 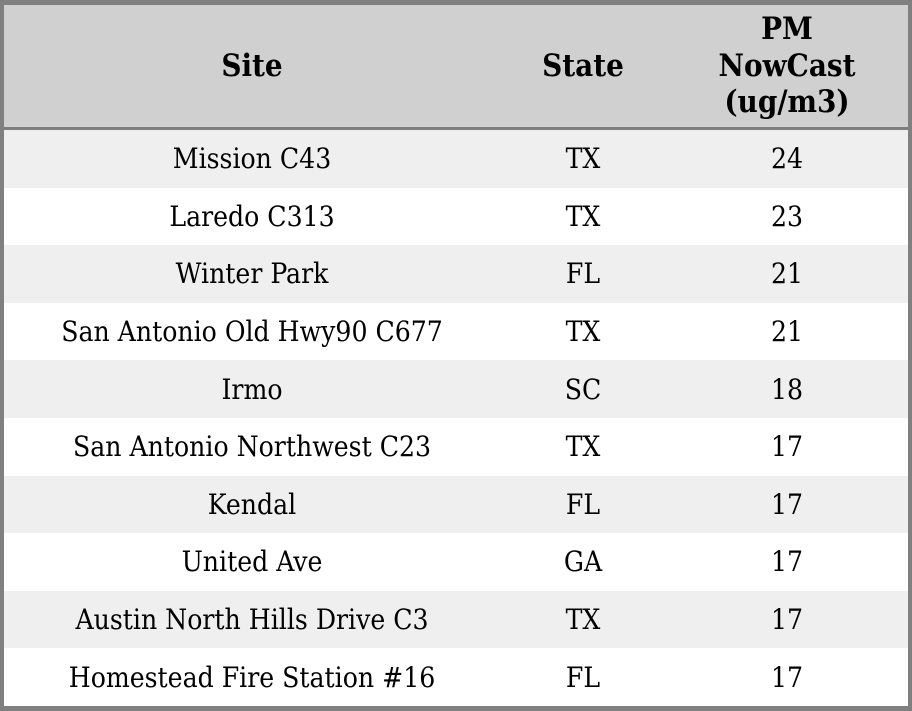 I want to click on cell-pm-nowcast: 23, so click(x=787, y=216).